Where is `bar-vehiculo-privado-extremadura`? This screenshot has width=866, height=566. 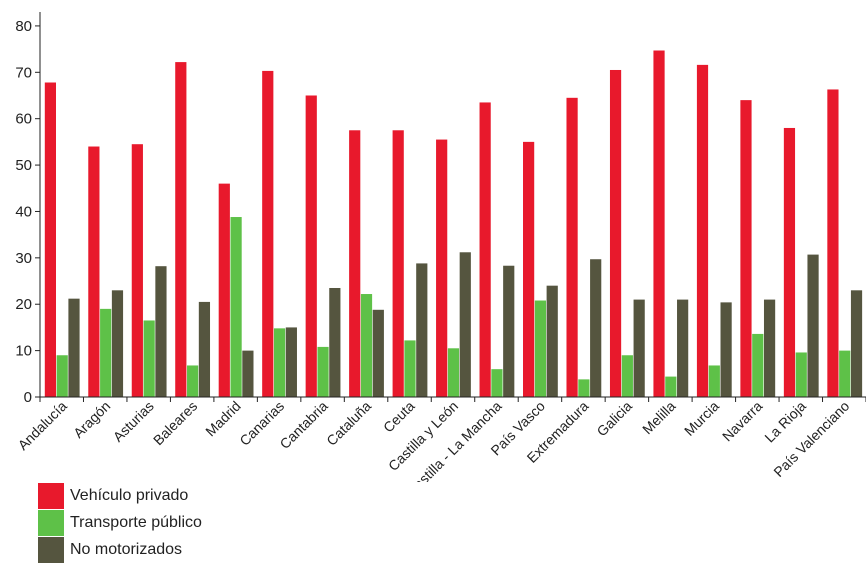
bar-vehiculo-privado-extremadura is located at coordinates (572, 247).